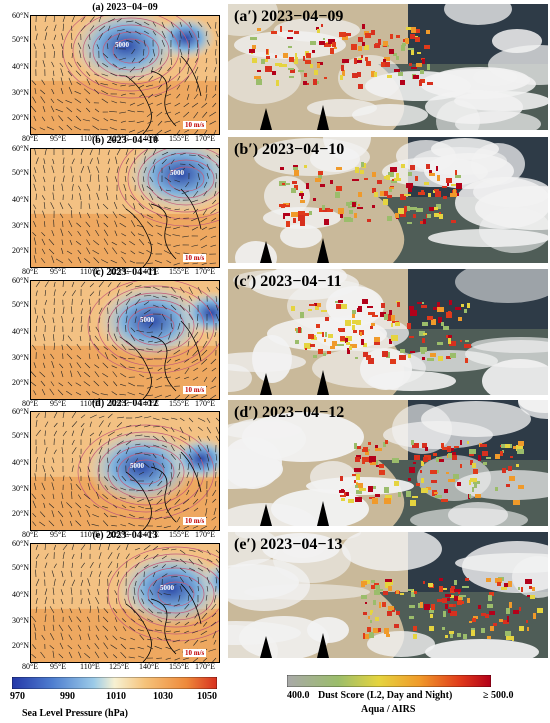  I want to click on dust-colorbar-subtitle: Aqua / AIRS, so click(388, 709).